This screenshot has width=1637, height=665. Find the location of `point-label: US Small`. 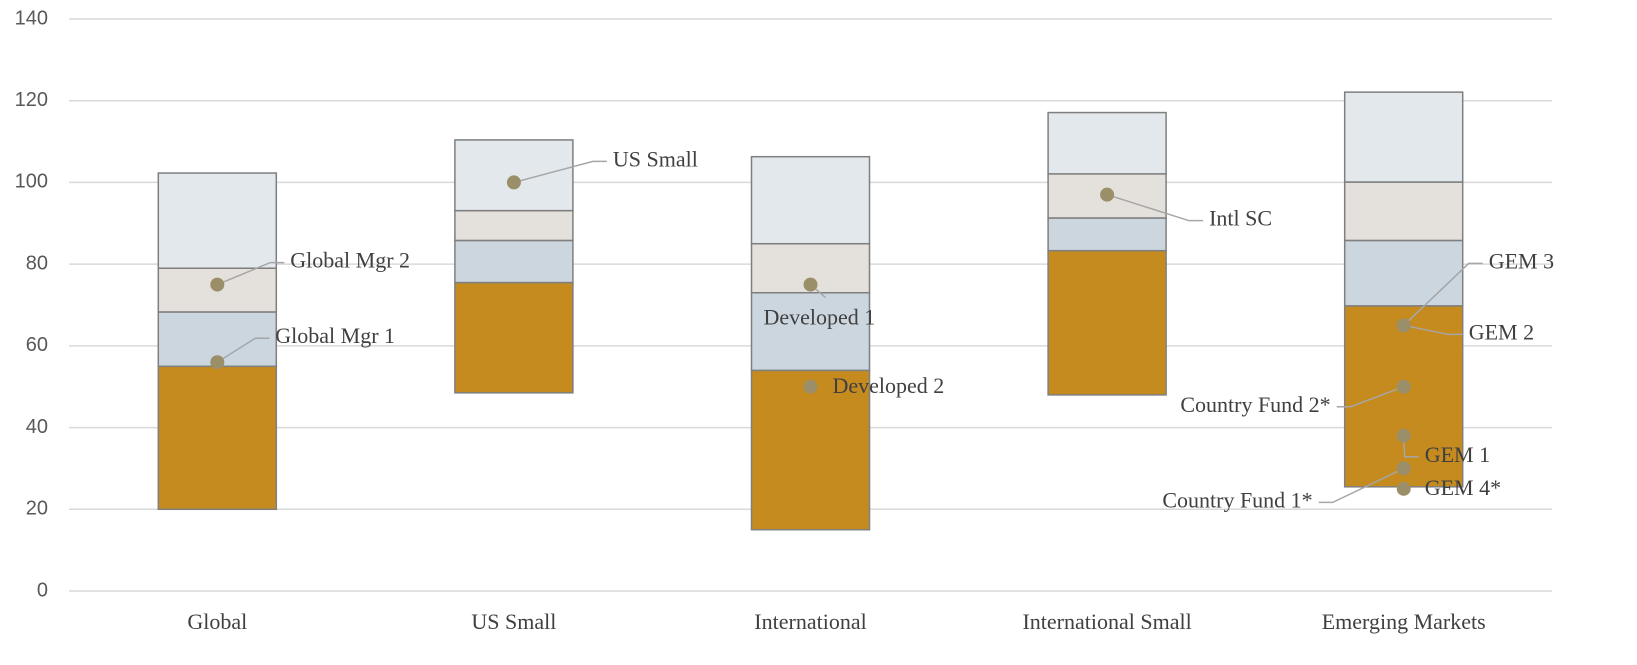

point-label: US Small is located at coordinates (655, 158).